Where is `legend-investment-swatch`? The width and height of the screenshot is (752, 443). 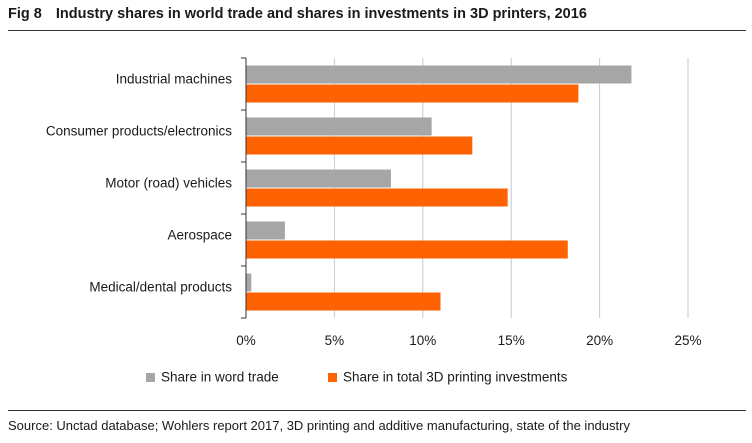
legend-investment-swatch is located at coordinates (332, 377).